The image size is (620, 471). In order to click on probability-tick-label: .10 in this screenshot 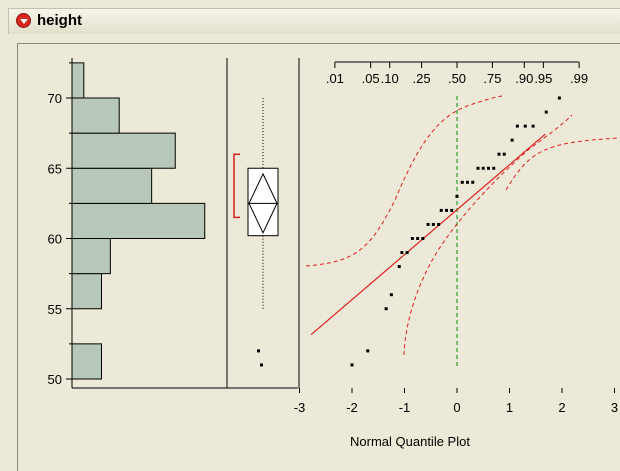, I will do `click(390, 78)`.